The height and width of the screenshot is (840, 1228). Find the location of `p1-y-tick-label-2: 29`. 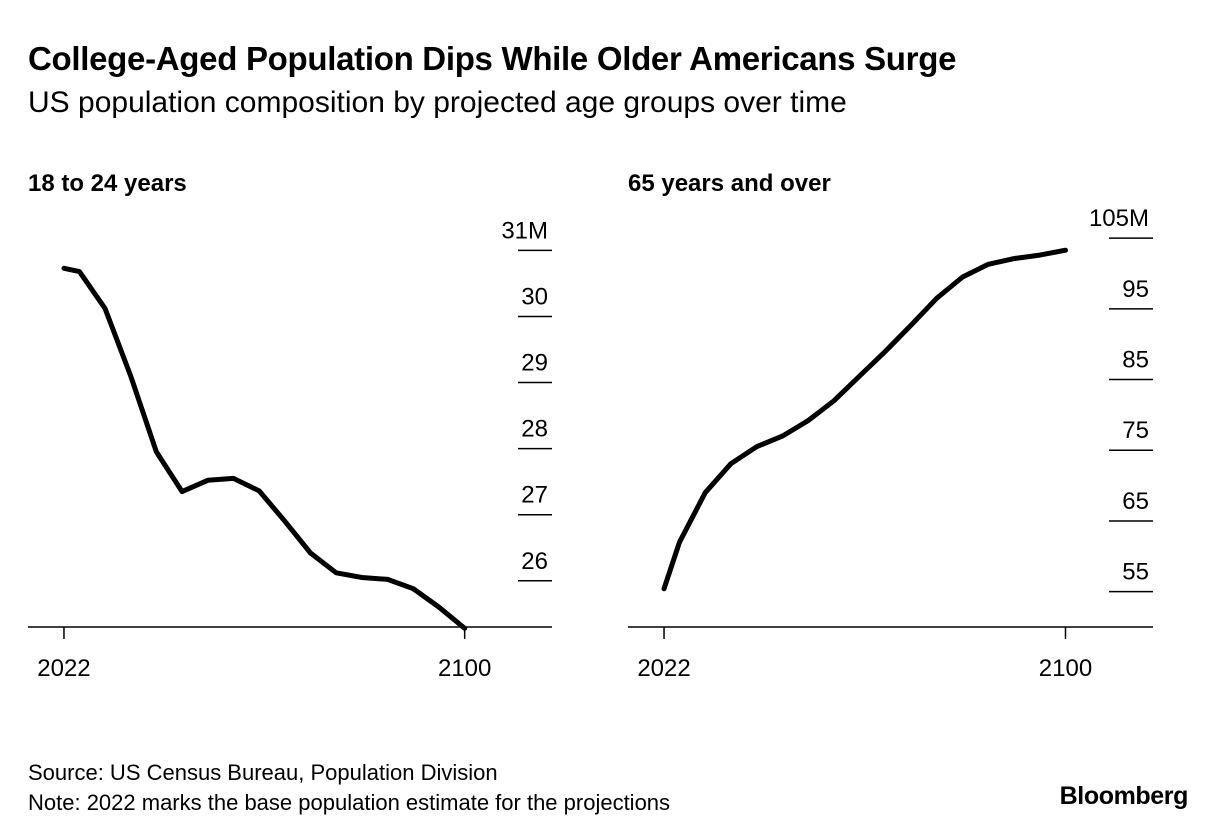

p1-y-tick-label-2: 29 is located at coordinates (534, 363).